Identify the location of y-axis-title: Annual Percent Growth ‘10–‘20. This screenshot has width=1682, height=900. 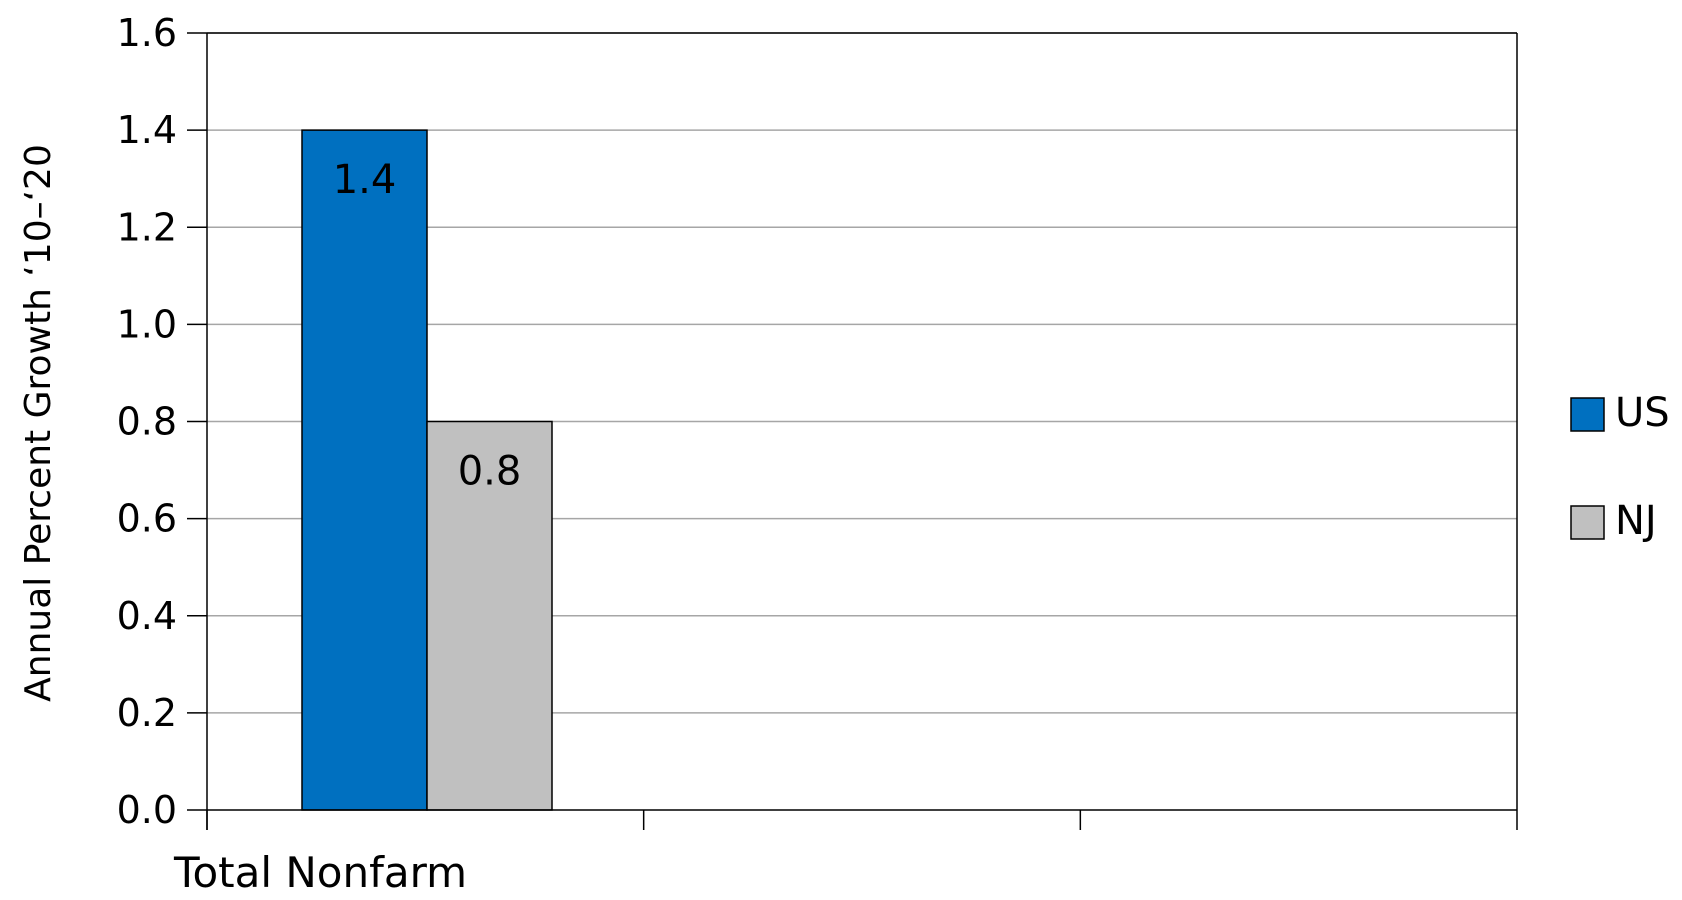
(38, 423).